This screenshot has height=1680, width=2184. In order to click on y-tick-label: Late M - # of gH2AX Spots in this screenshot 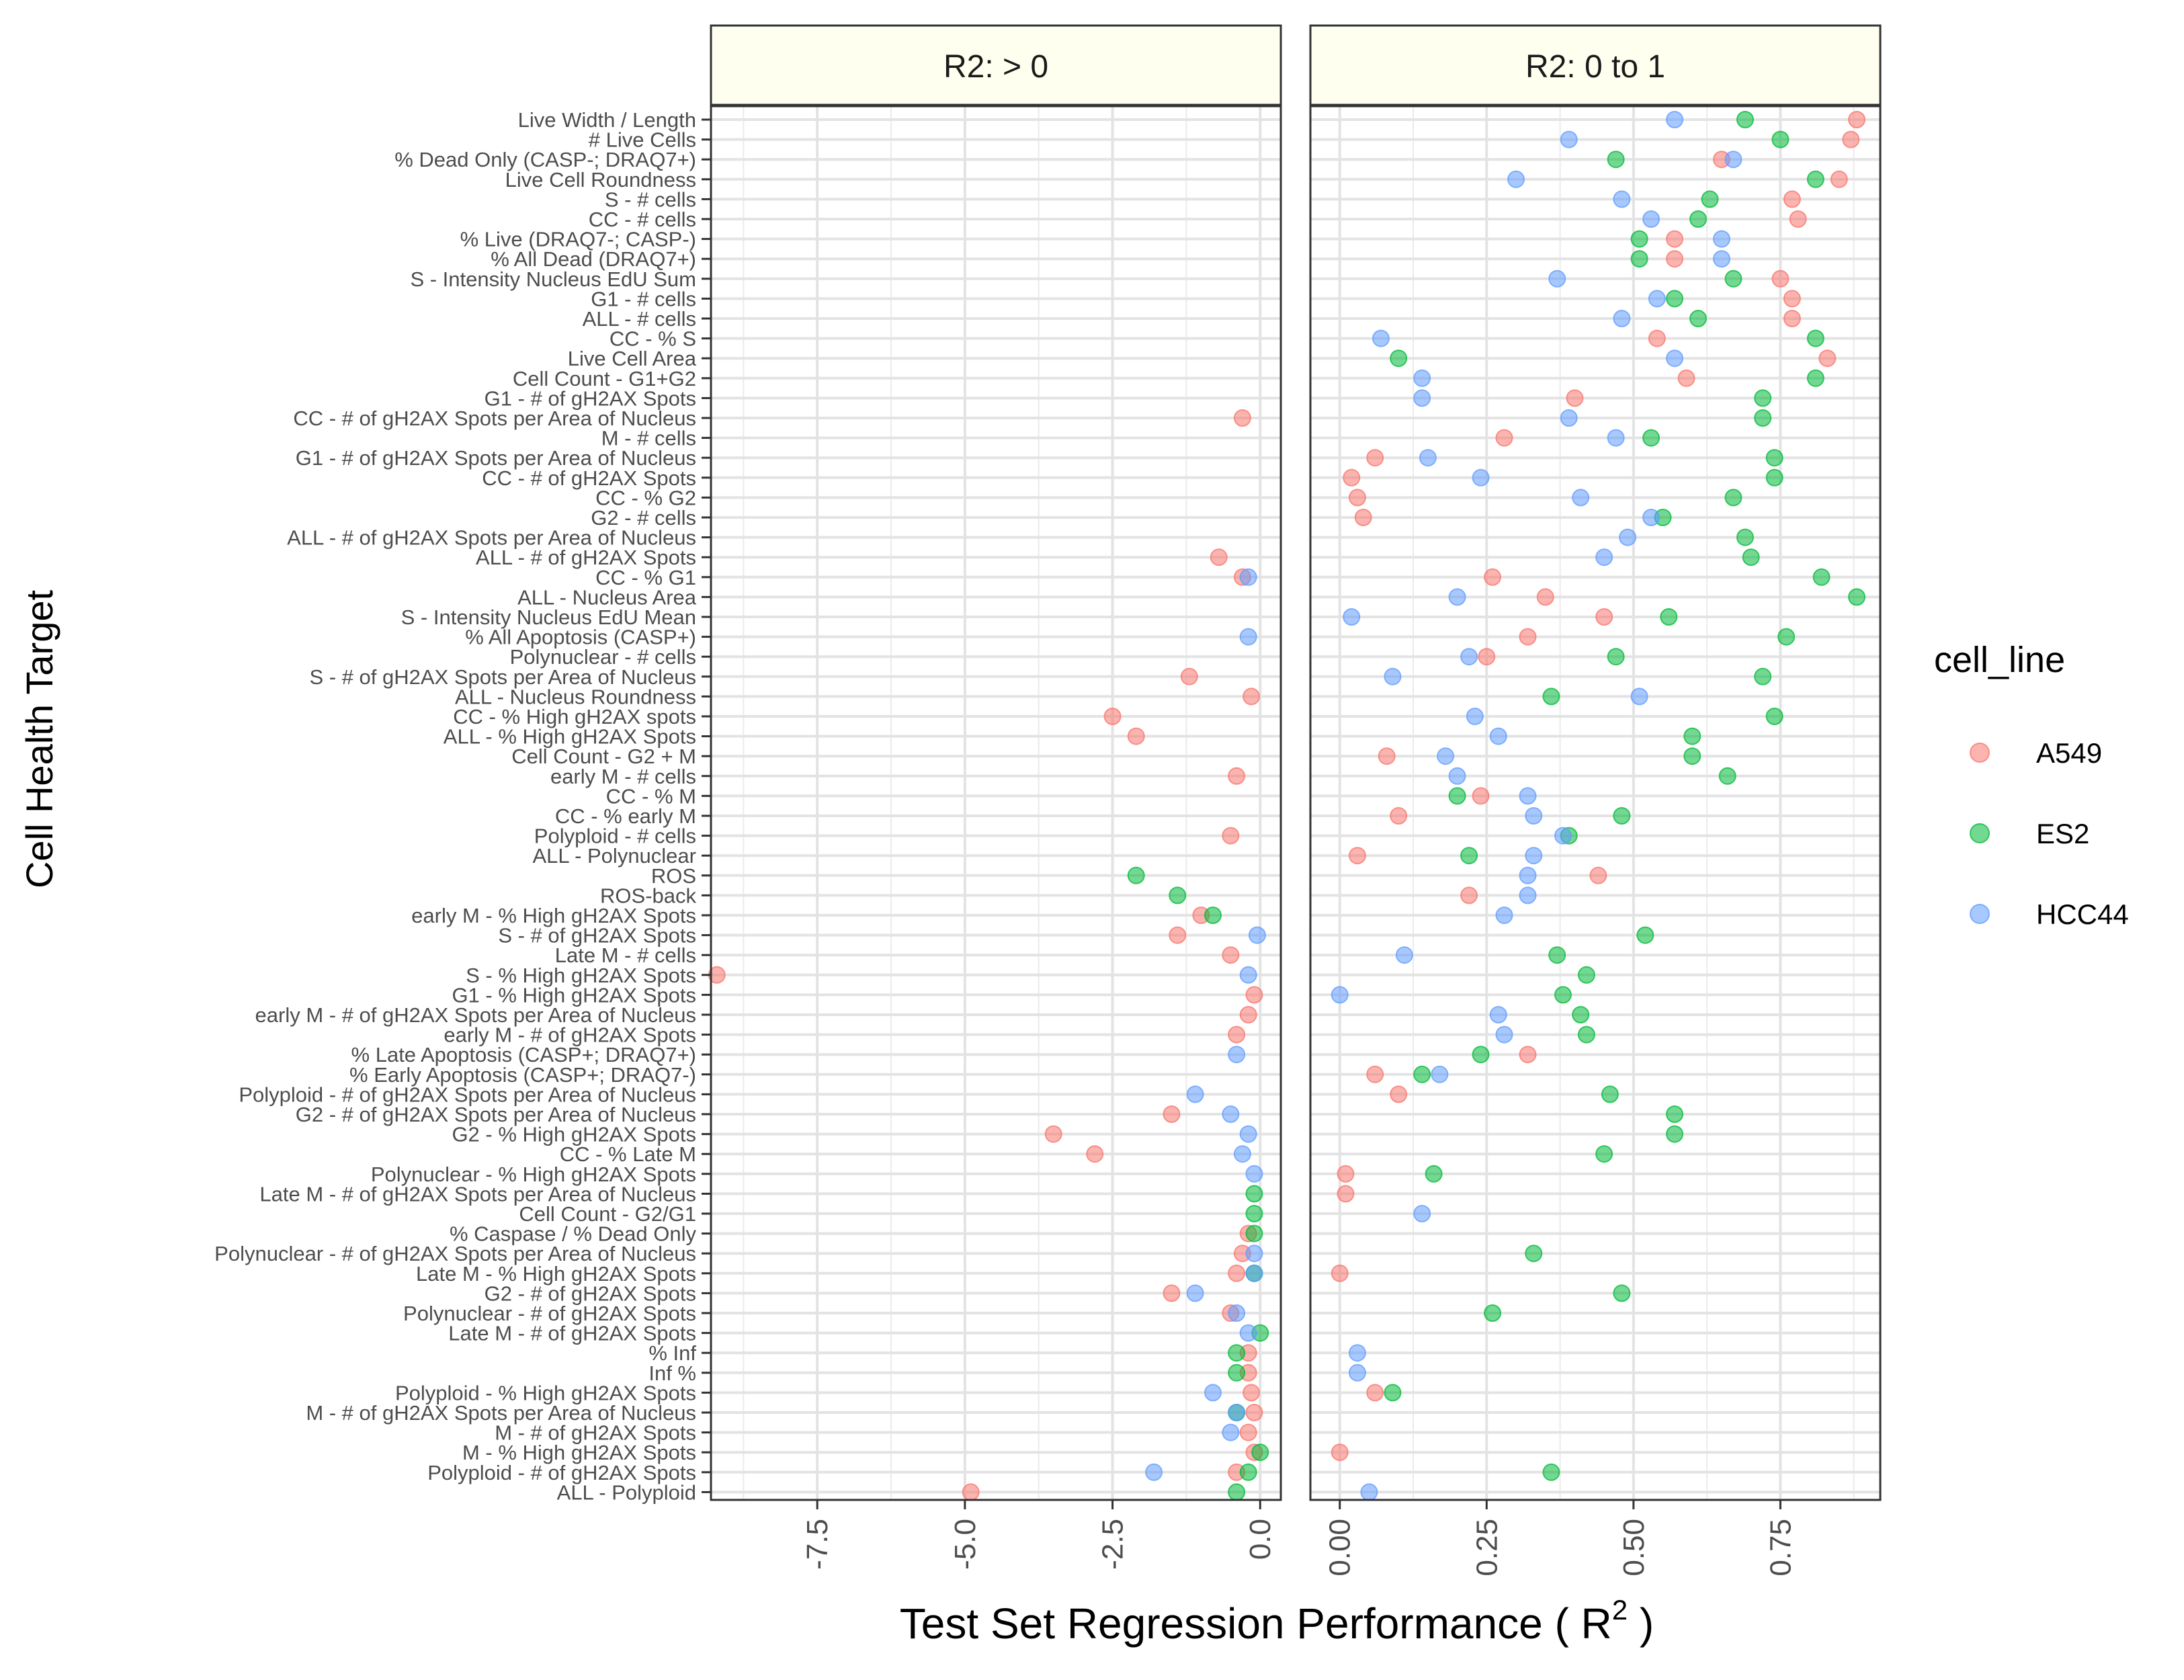, I will do `click(572, 1333)`.